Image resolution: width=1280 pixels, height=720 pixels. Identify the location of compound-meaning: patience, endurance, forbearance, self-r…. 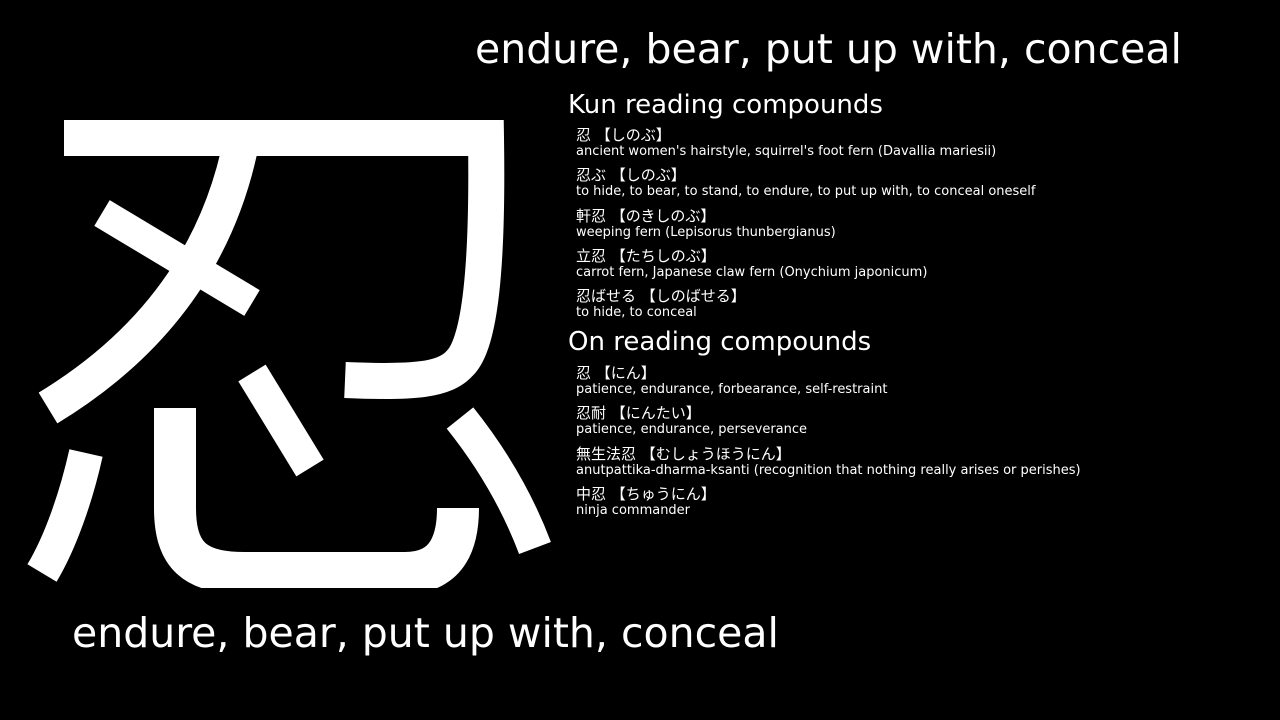
(732, 389).